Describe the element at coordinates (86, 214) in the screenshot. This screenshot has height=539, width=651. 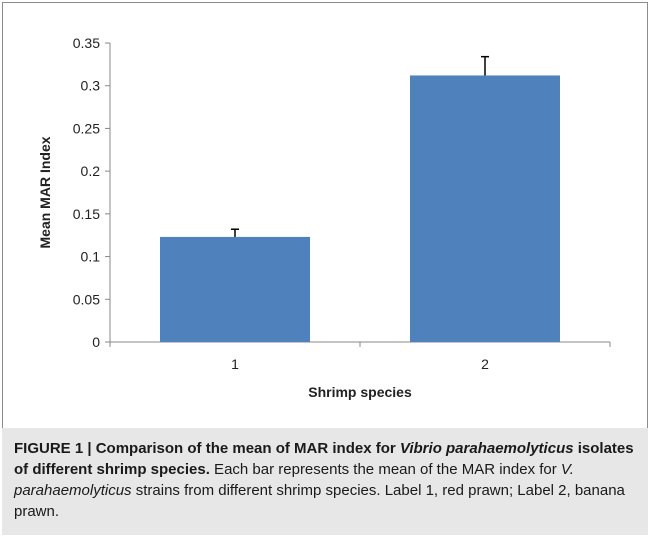
I see `y-tick-label: 0.15` at that location.